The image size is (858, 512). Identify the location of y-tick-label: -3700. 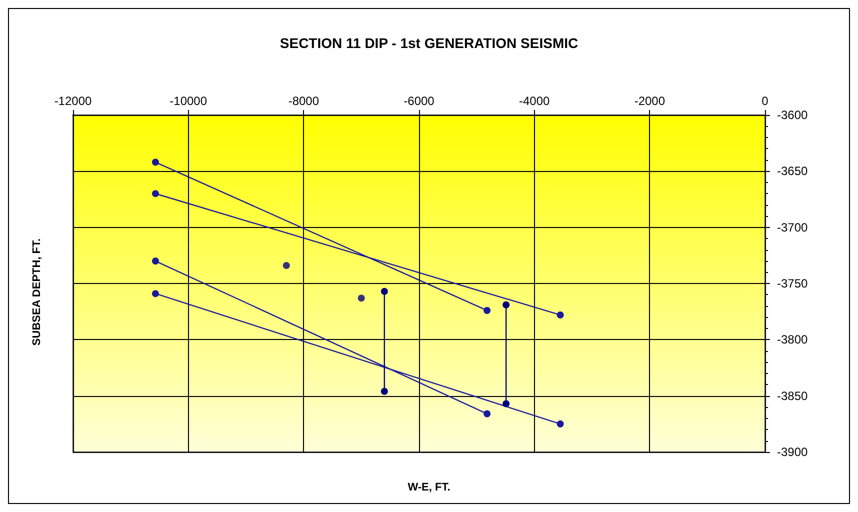
(792, 227).